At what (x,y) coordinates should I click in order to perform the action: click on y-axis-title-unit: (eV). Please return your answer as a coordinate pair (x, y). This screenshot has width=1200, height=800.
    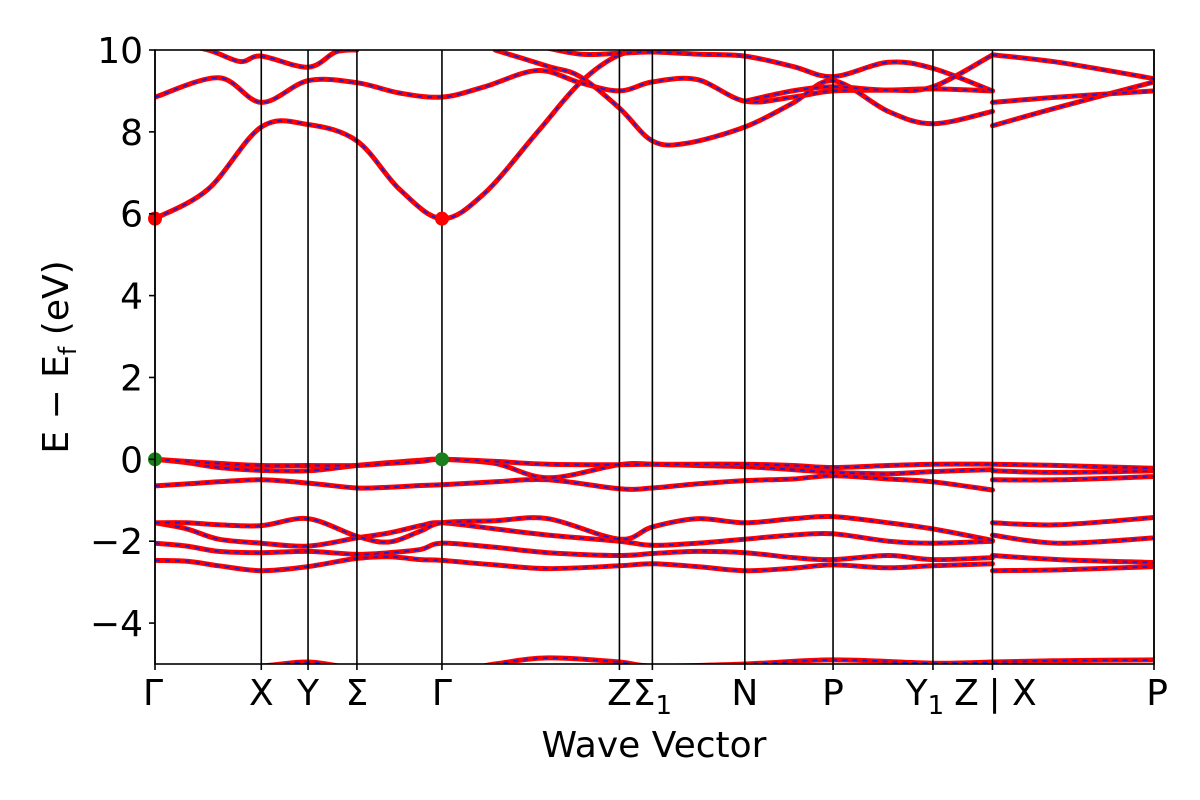
    Looking at the image, I should click on (56, 303).